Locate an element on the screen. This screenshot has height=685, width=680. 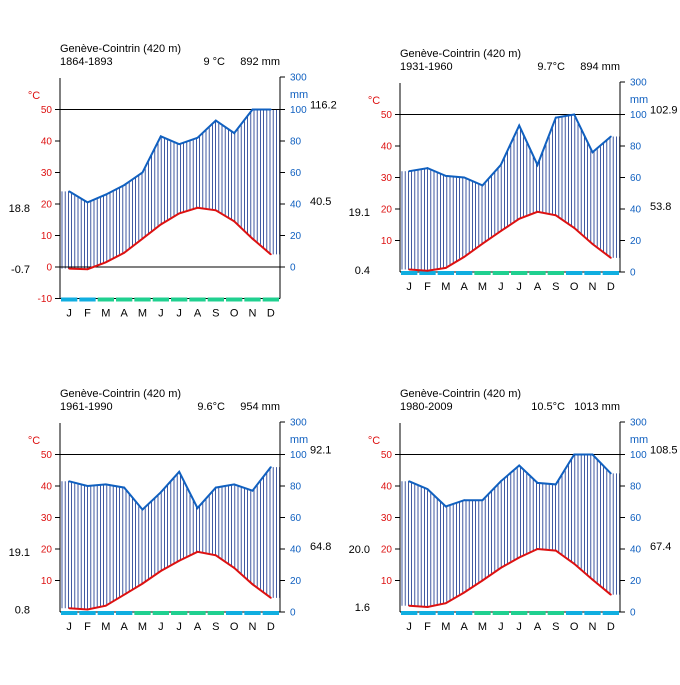
precipitation-min-label: 64.8 is located at coordinates (320, 547).